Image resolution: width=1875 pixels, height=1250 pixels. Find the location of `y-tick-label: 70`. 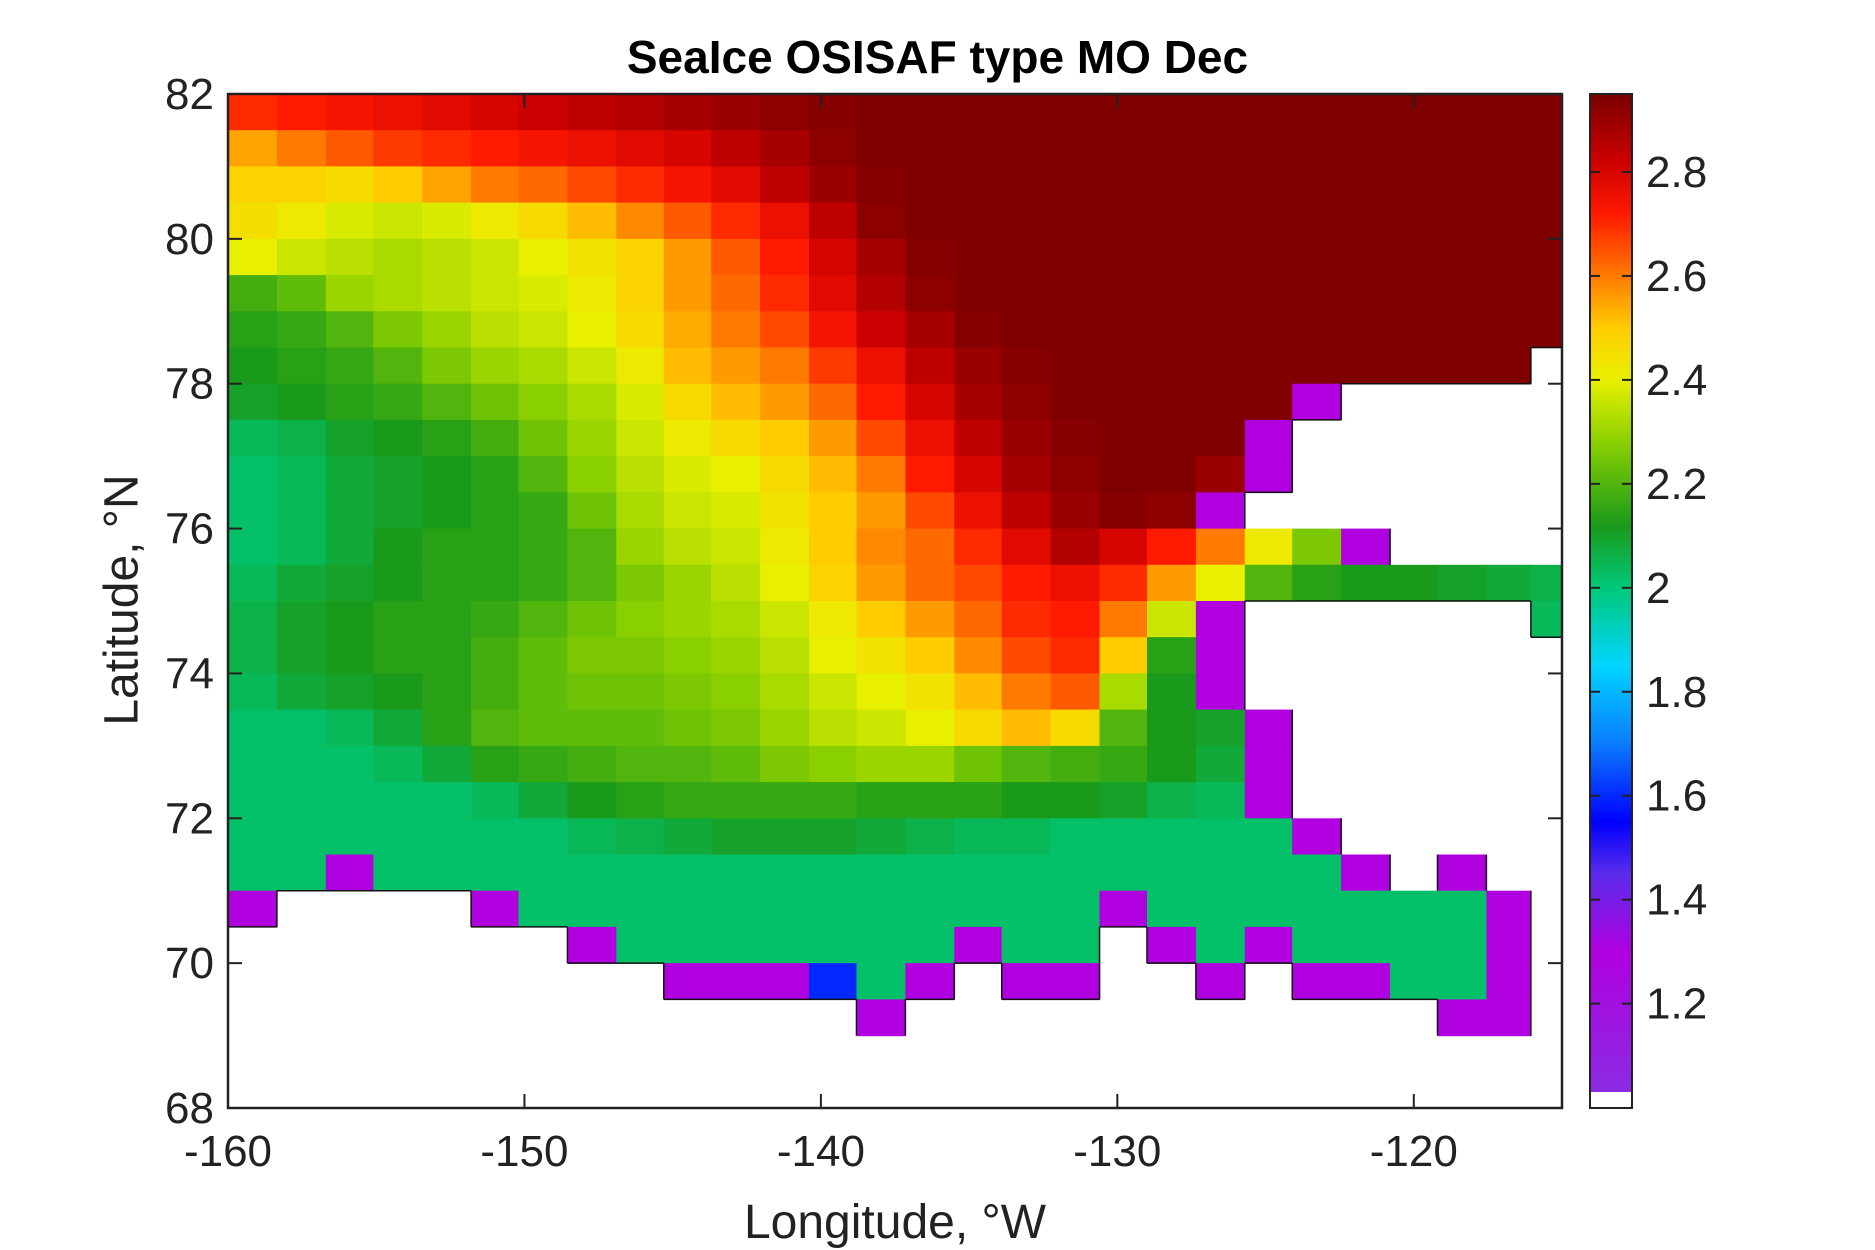

y-tick-label: 70 is located at coordinates (189, 963).